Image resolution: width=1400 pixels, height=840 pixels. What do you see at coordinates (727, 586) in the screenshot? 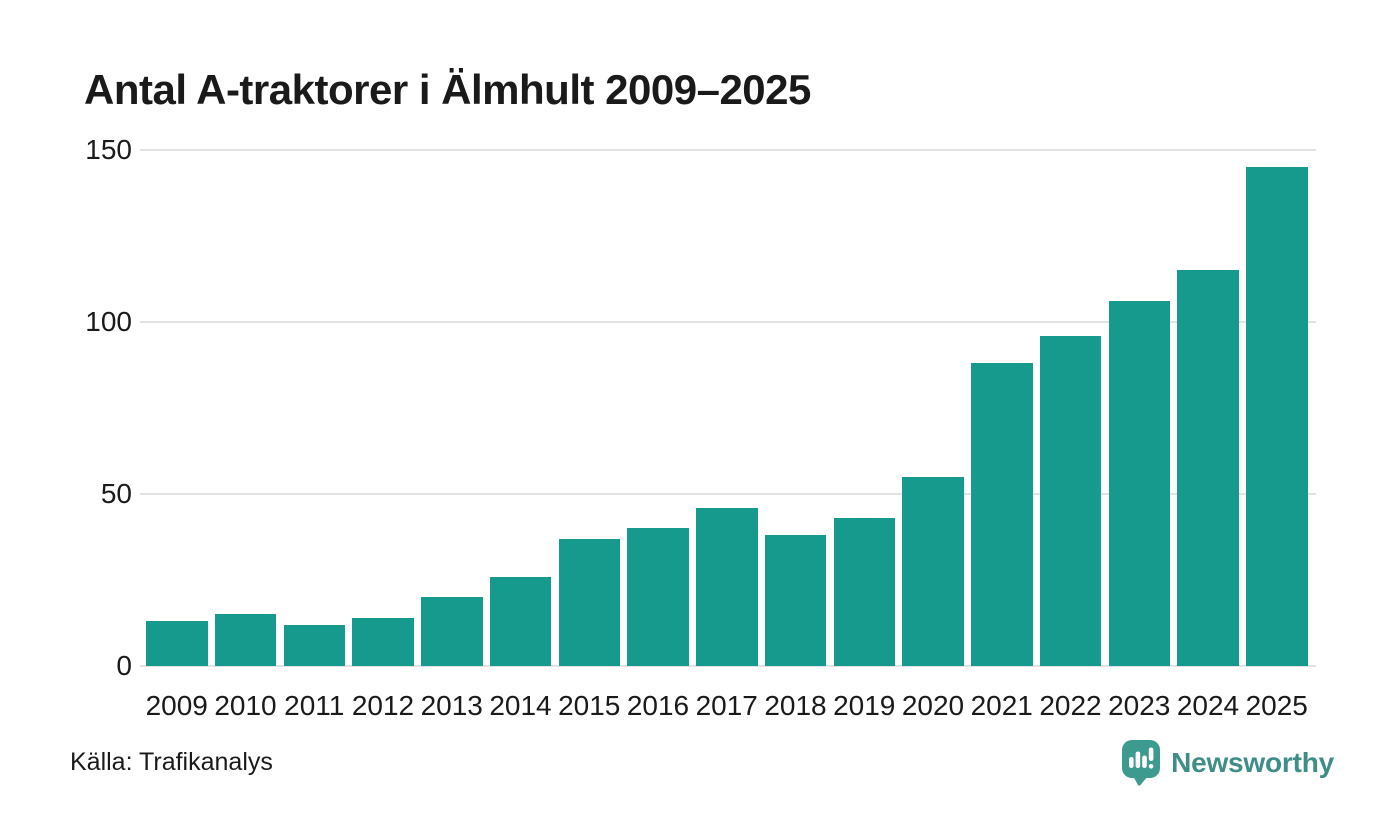
I see `bar-2017` at bounding box center [727, 586].